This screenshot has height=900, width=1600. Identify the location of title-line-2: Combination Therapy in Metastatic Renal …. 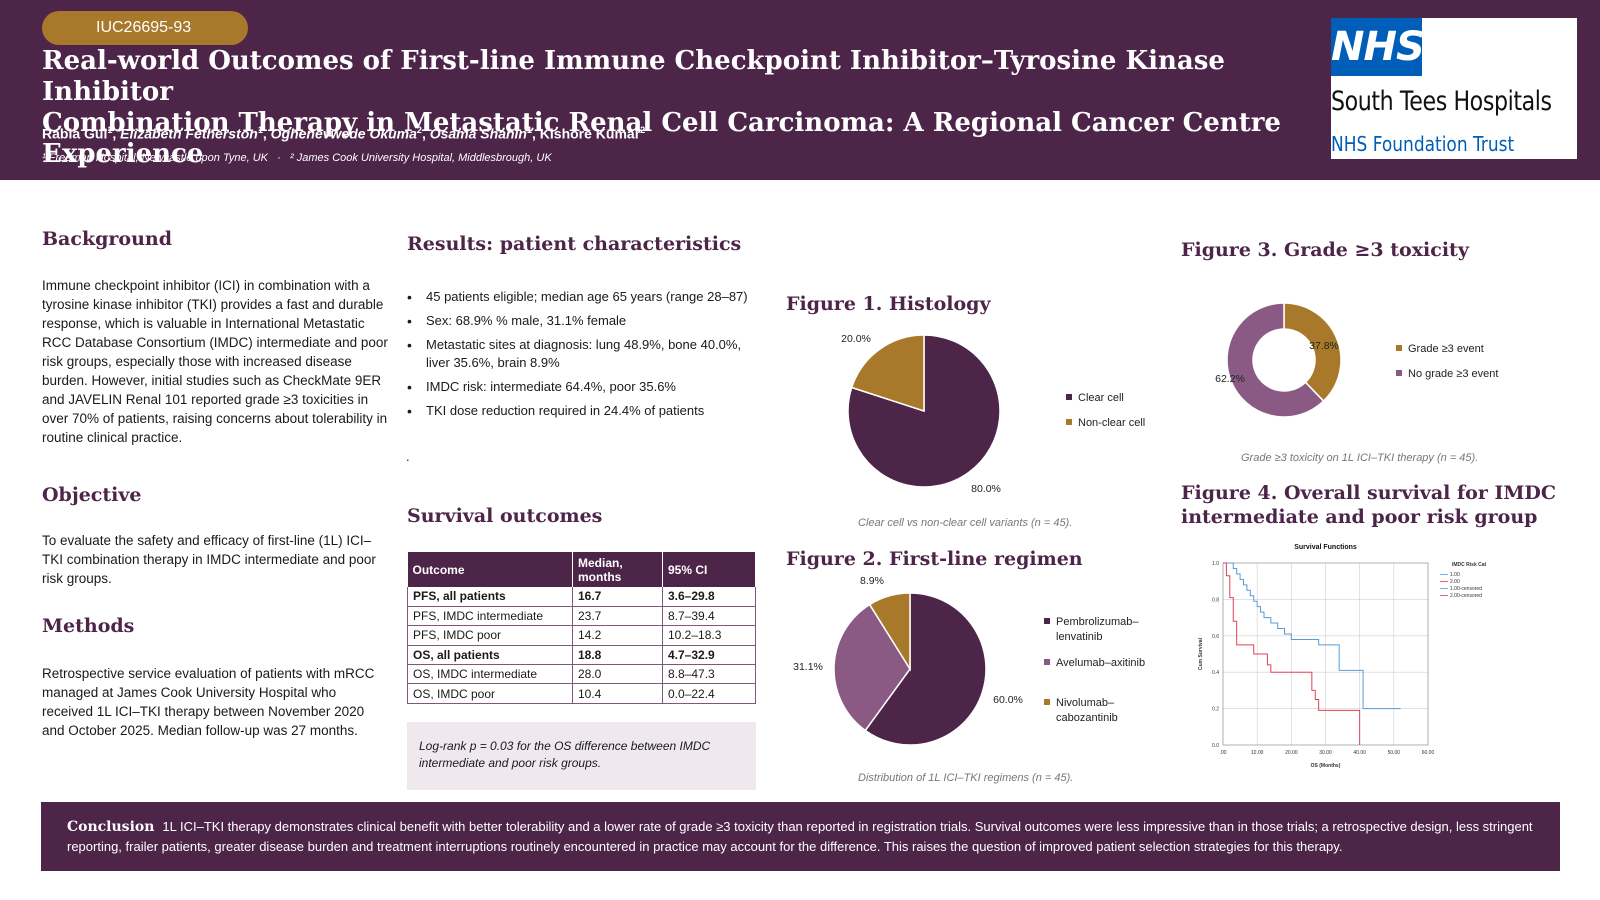
(661, 138).